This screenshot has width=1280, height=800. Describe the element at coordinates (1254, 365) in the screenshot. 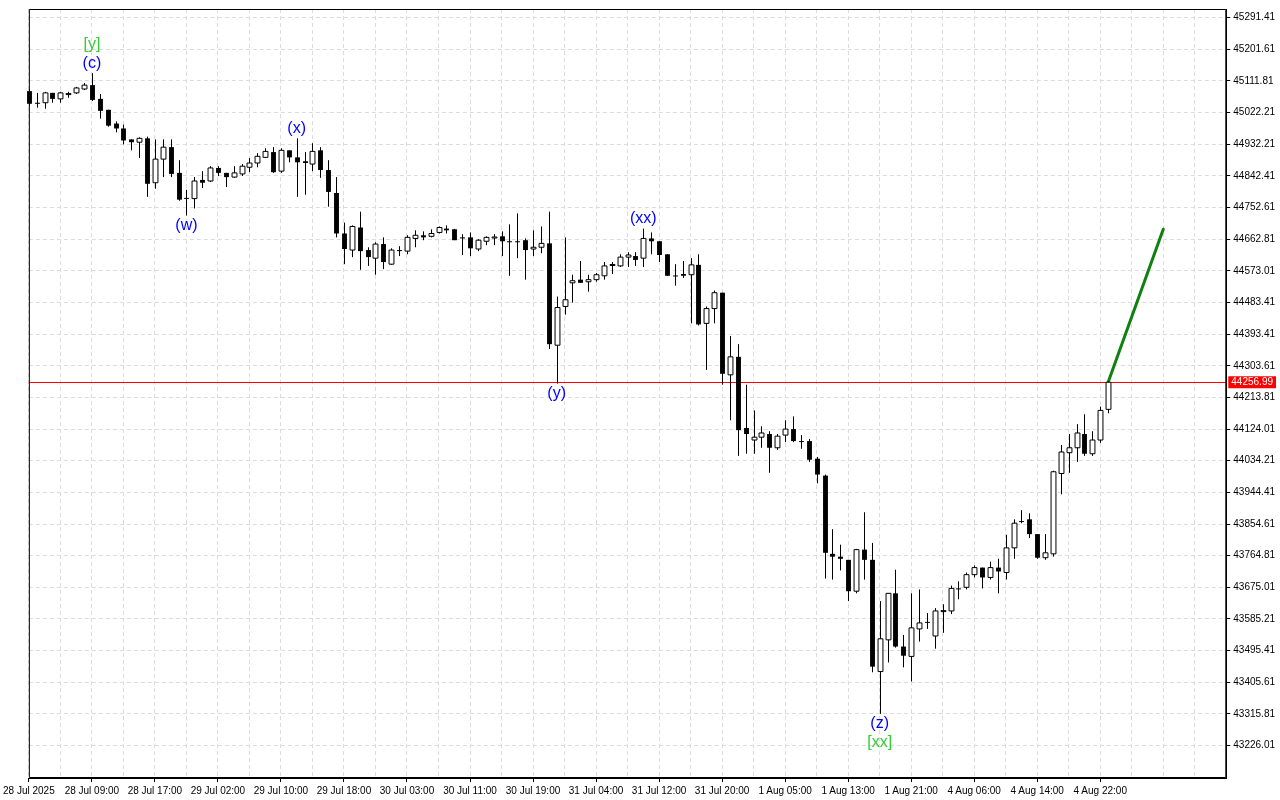

I see `y-tick-label: 44303.61` at that location.